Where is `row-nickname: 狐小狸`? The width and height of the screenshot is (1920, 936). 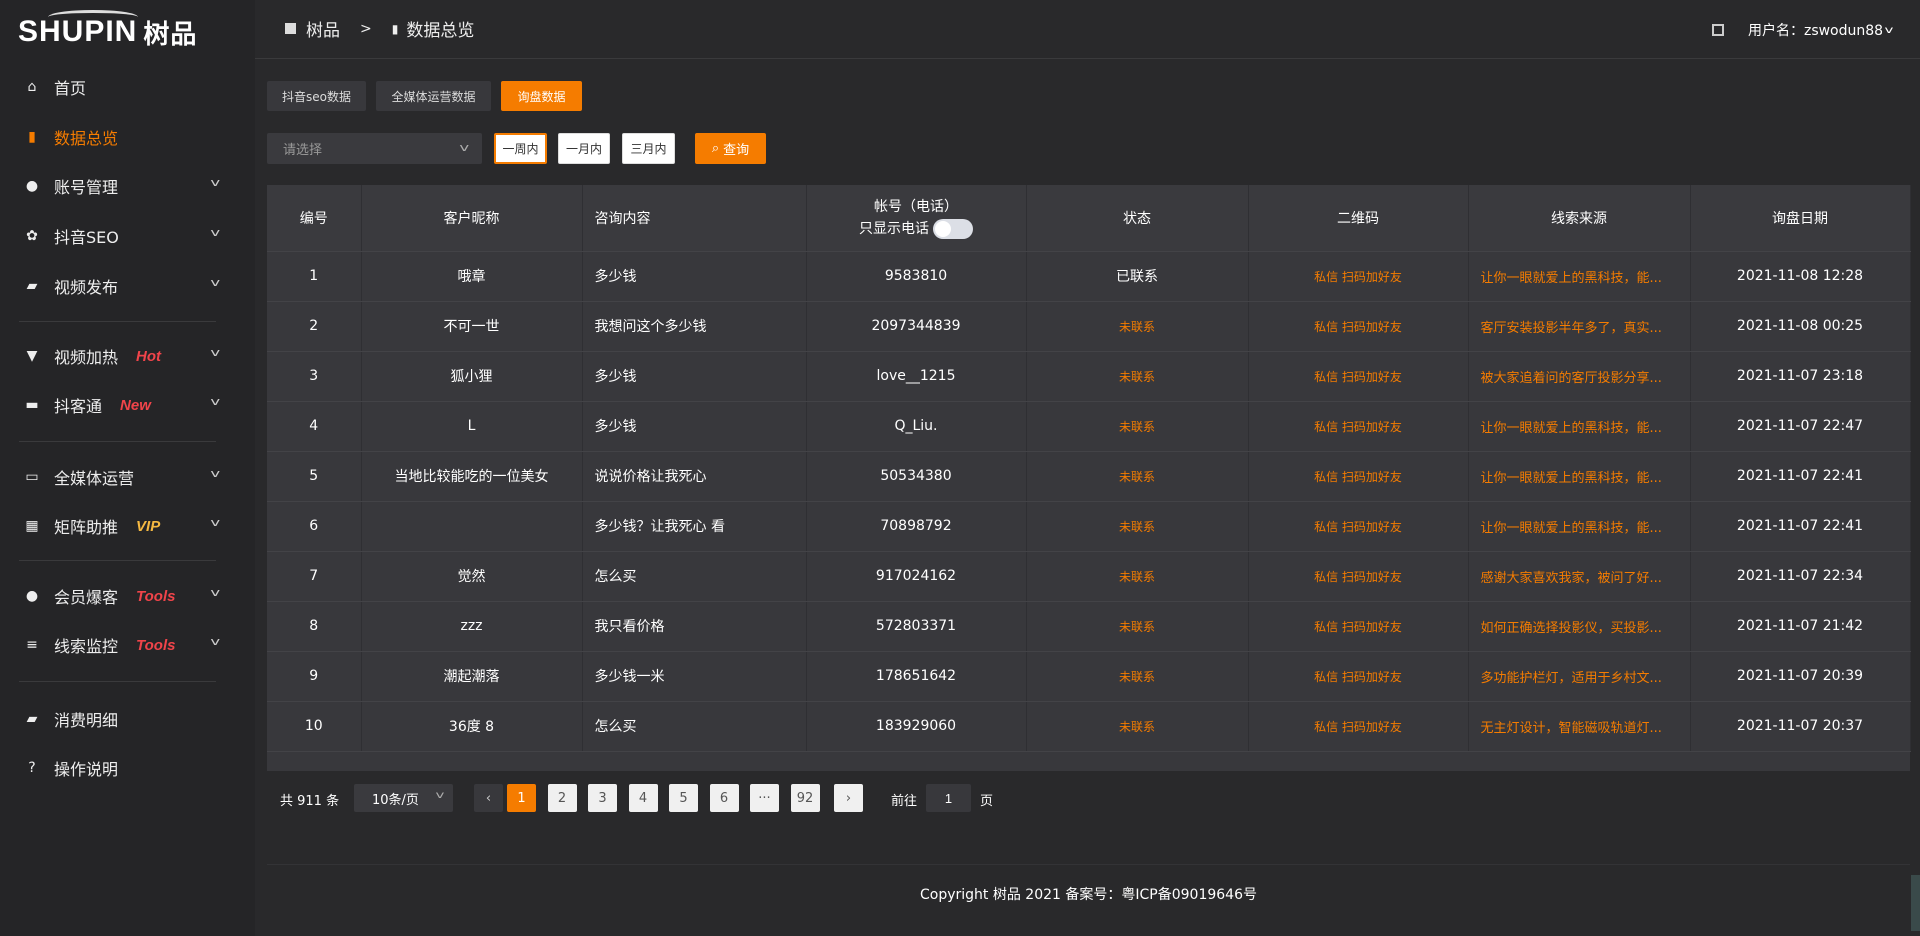 row-nickname: 狐小狸 is located at coordinates (472, 376).